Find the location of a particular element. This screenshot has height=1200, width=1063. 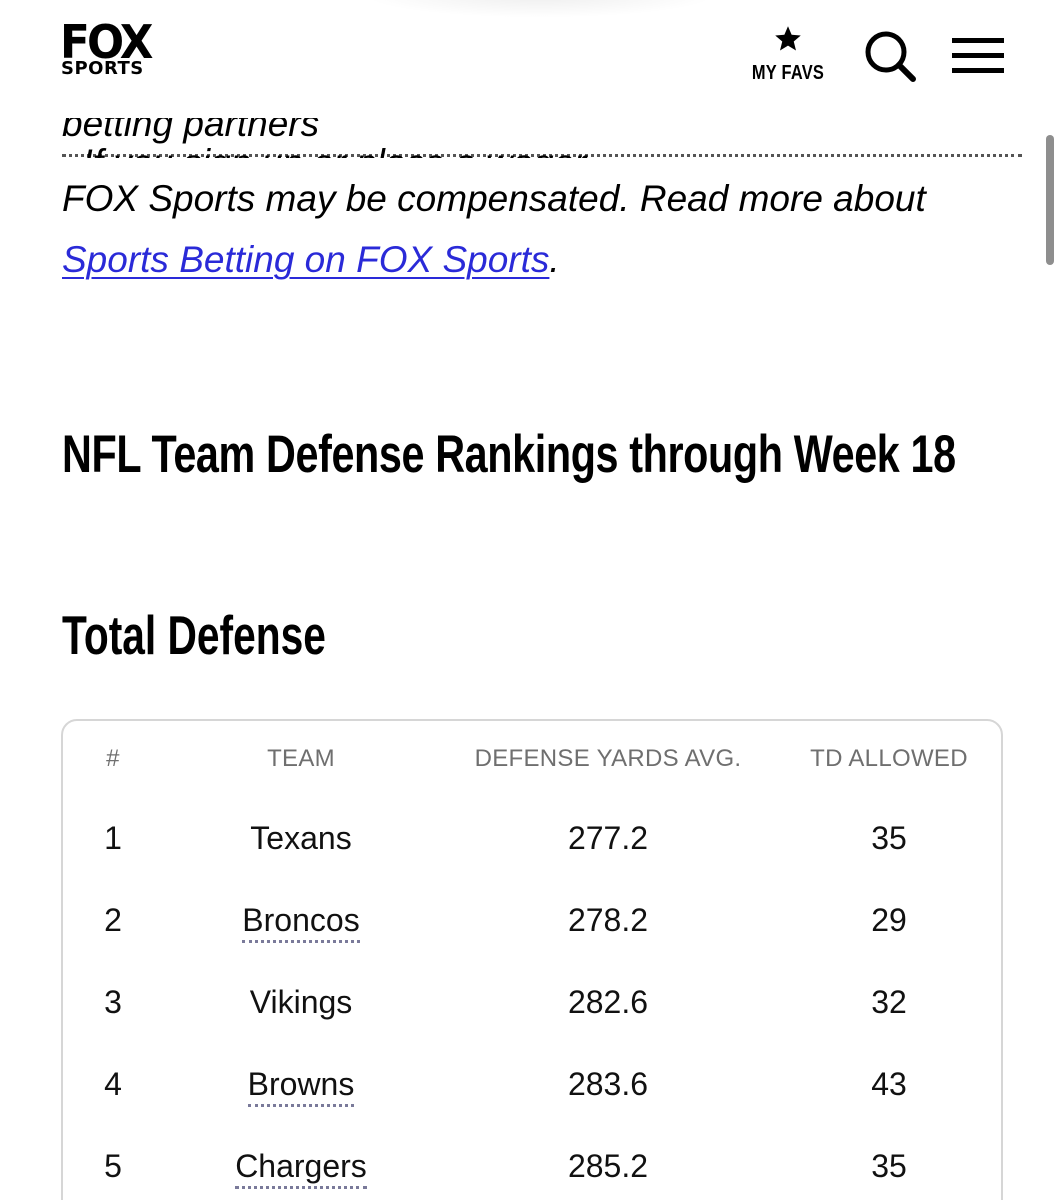

team-link-broncos: Broncos is located at coordinates (301, 922).